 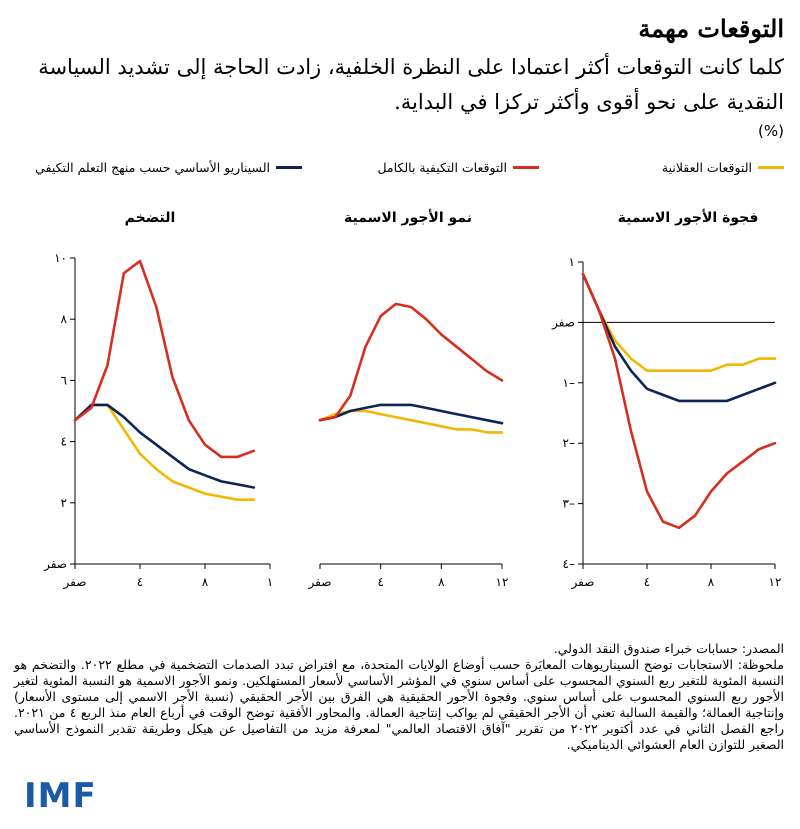 What do you see at coordinates (150, 218) in the screenshot?
I see `panel-title-inflation: التضخم` at bounding box center [150, 218].